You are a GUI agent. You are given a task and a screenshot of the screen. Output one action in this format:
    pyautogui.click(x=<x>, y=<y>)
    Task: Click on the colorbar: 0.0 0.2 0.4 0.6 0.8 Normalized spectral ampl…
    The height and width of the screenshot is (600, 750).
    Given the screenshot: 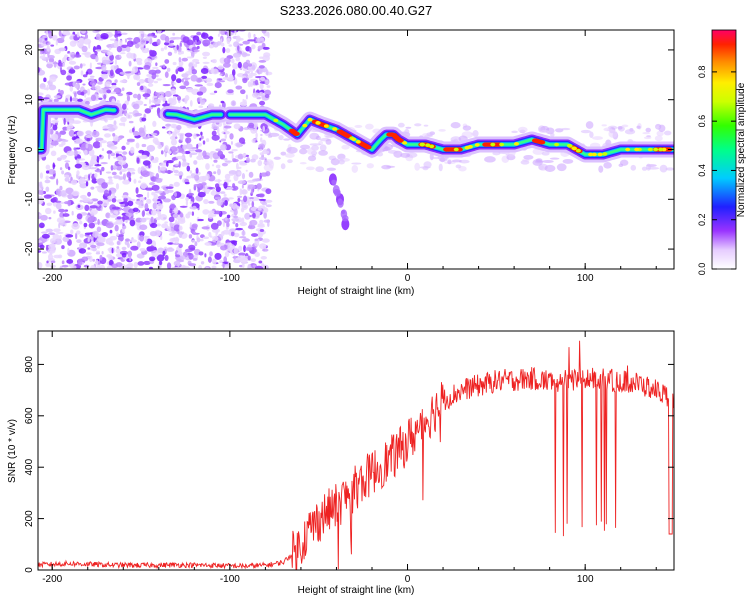 What is the action you would take?
    pyautogui.click(x=722, y=152)
    